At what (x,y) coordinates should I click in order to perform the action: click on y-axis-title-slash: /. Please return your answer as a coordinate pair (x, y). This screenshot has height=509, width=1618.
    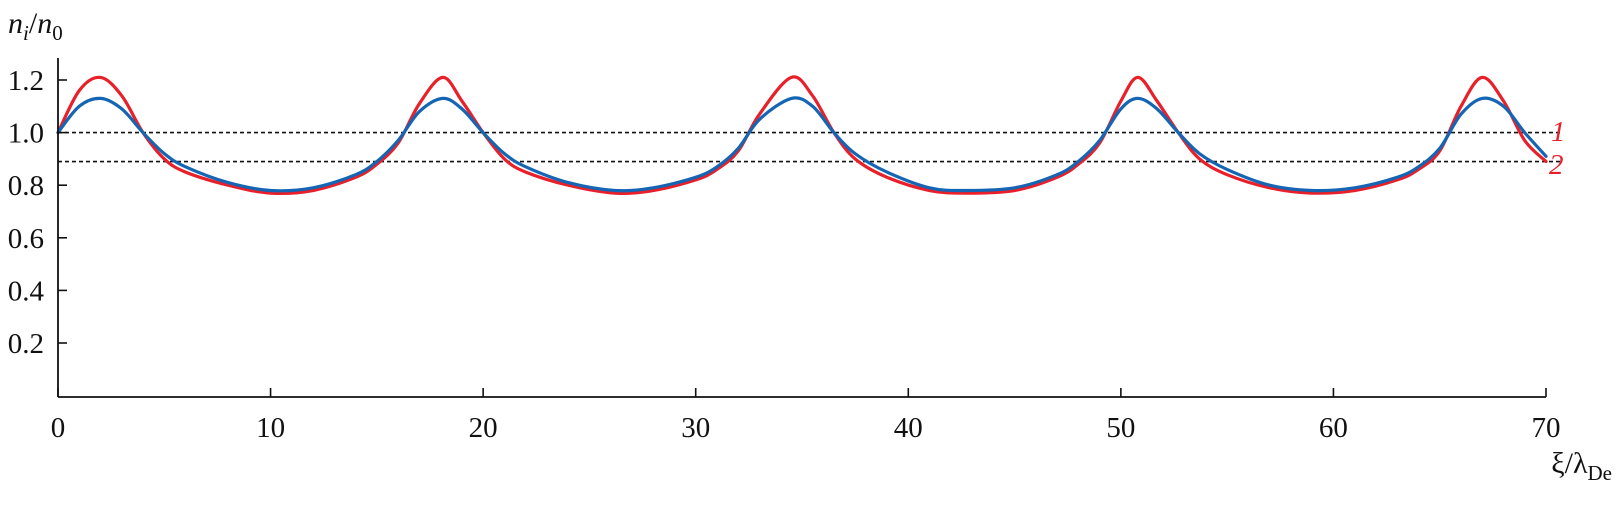
    Looking at the image, I should click on (33, 23).